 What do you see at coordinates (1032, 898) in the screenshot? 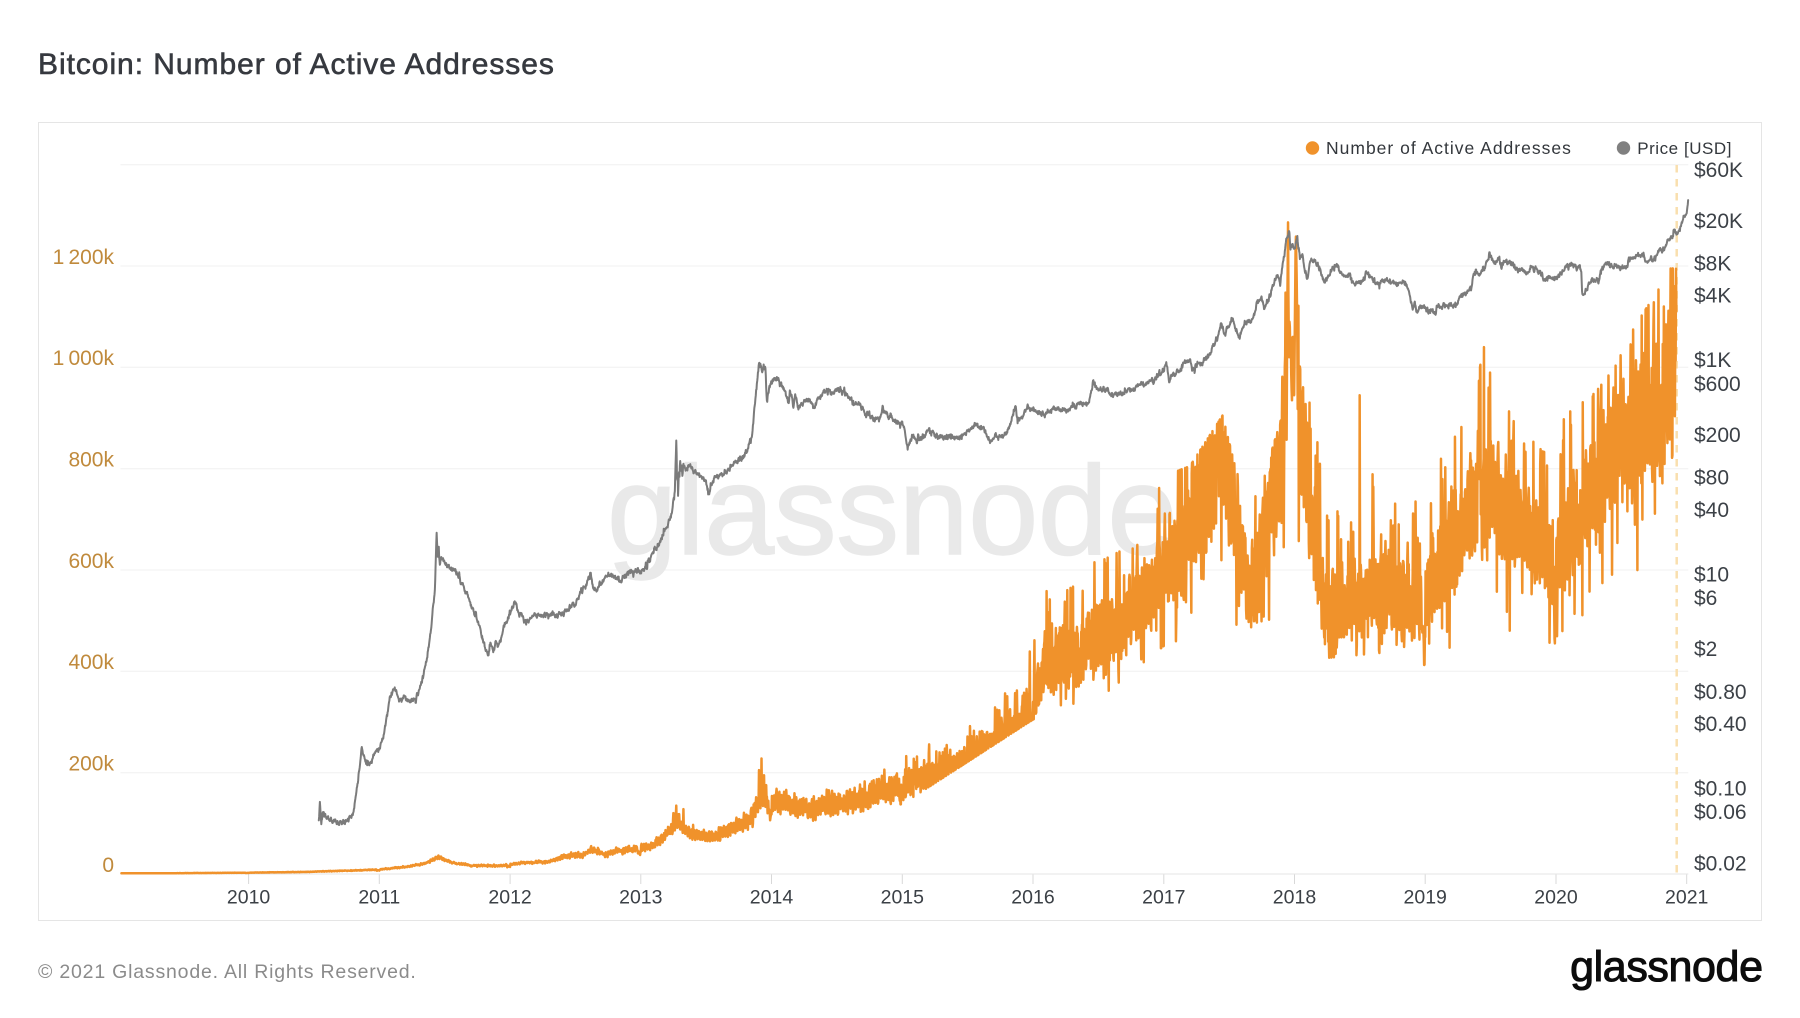
I see `svg-text: 2016` at bounding box center [1032, 898].